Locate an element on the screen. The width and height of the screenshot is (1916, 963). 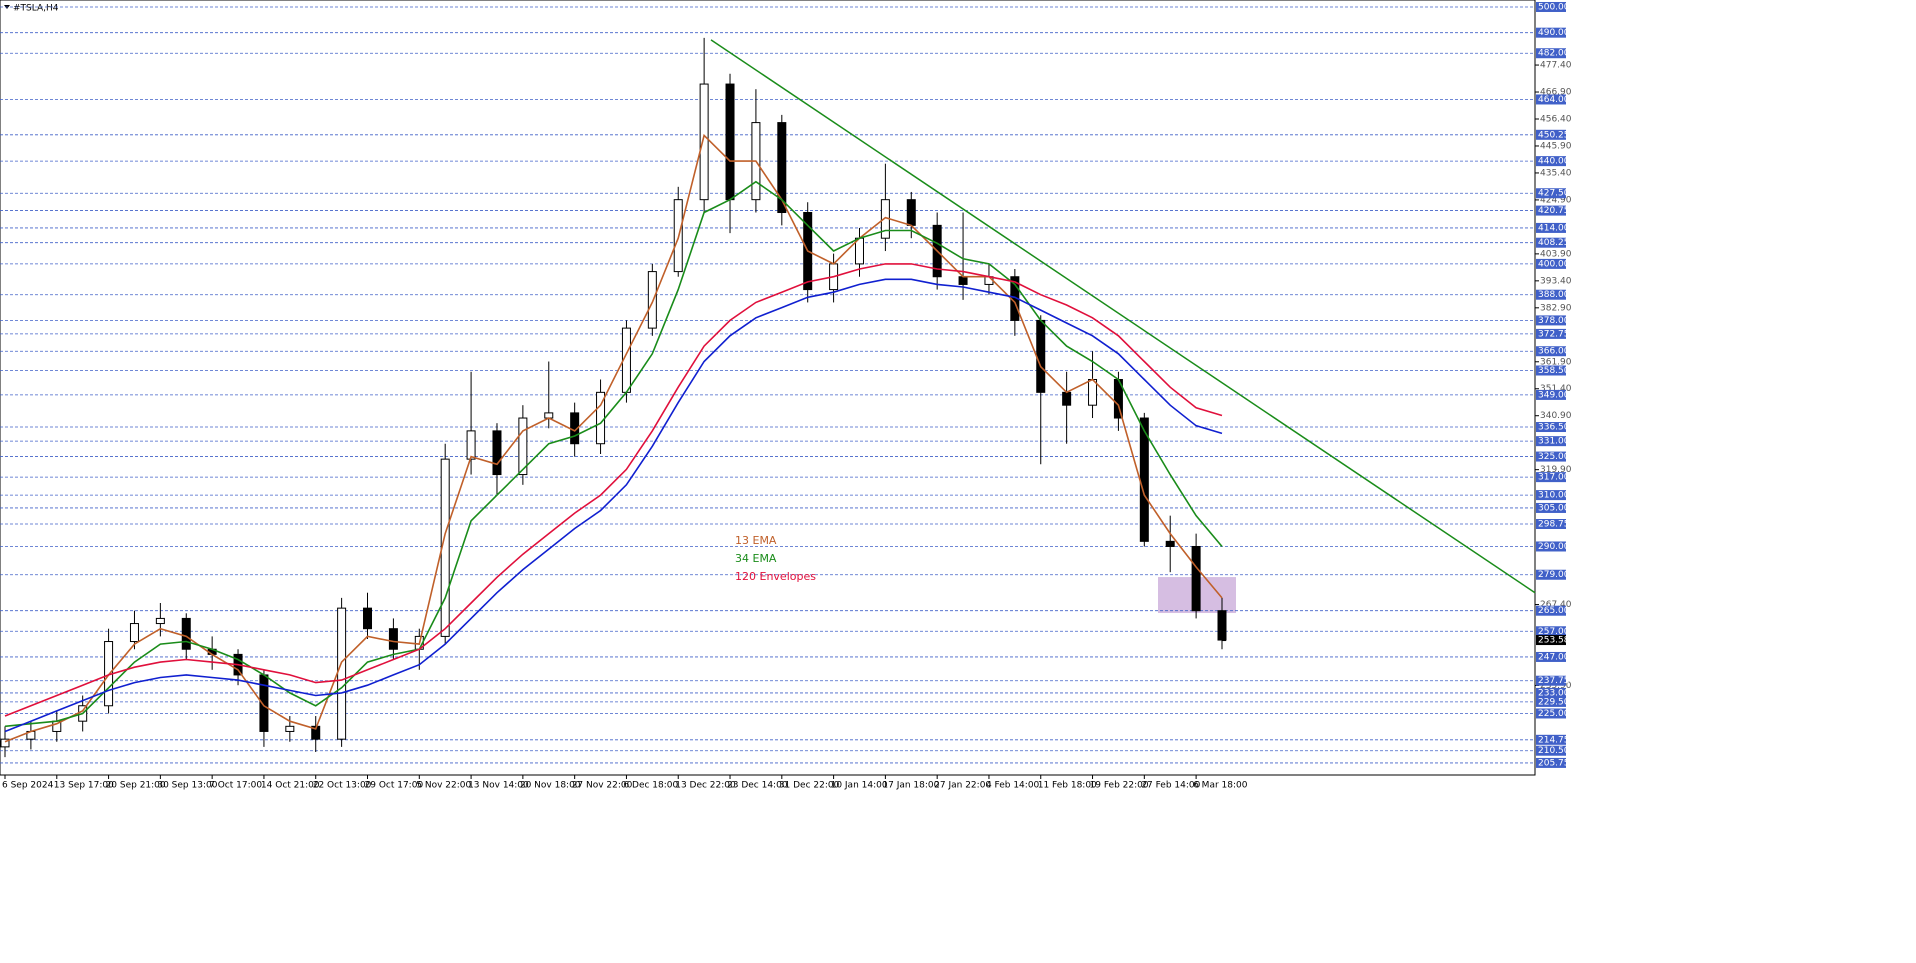
x-tick-label: 30 Sep 13:00 is located at coordinates (187, 786).